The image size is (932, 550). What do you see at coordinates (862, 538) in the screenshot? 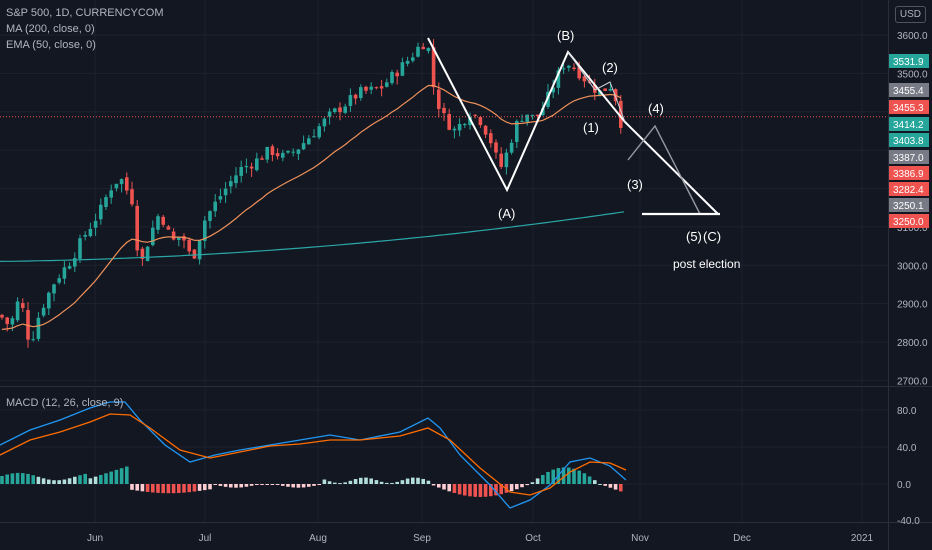
I see `time-tick-label: 2021` at bounding box center [862, 538].